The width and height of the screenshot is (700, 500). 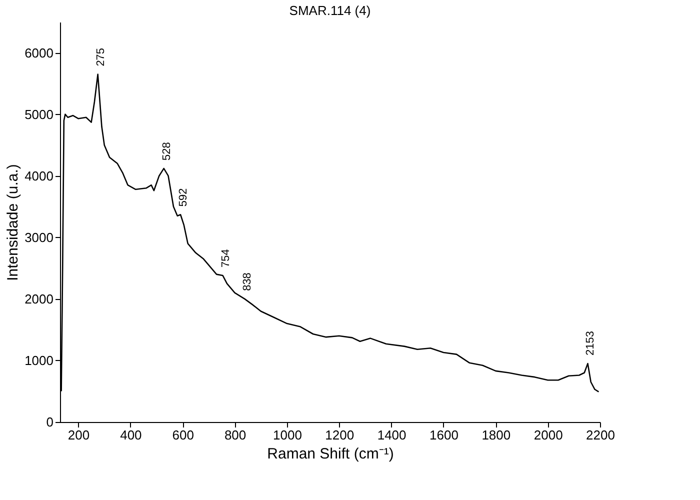 What do you see at coordinates (183, 435) in the screenshot?
I see `x-tick-label: 600` at bounding box center [183, 435].